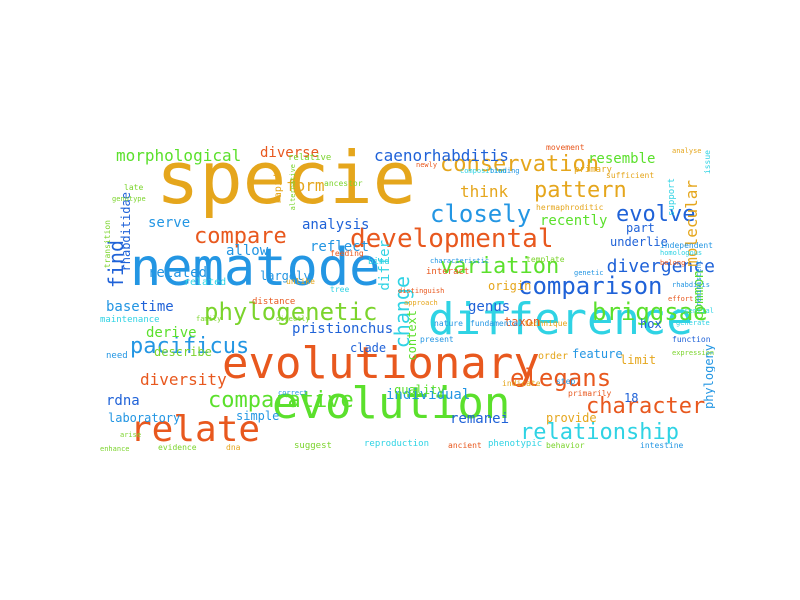  What do you see at coordinates (340, 247) in the screenshot?
I see `cloud-word: reflect` at bounding box center [340, 247].